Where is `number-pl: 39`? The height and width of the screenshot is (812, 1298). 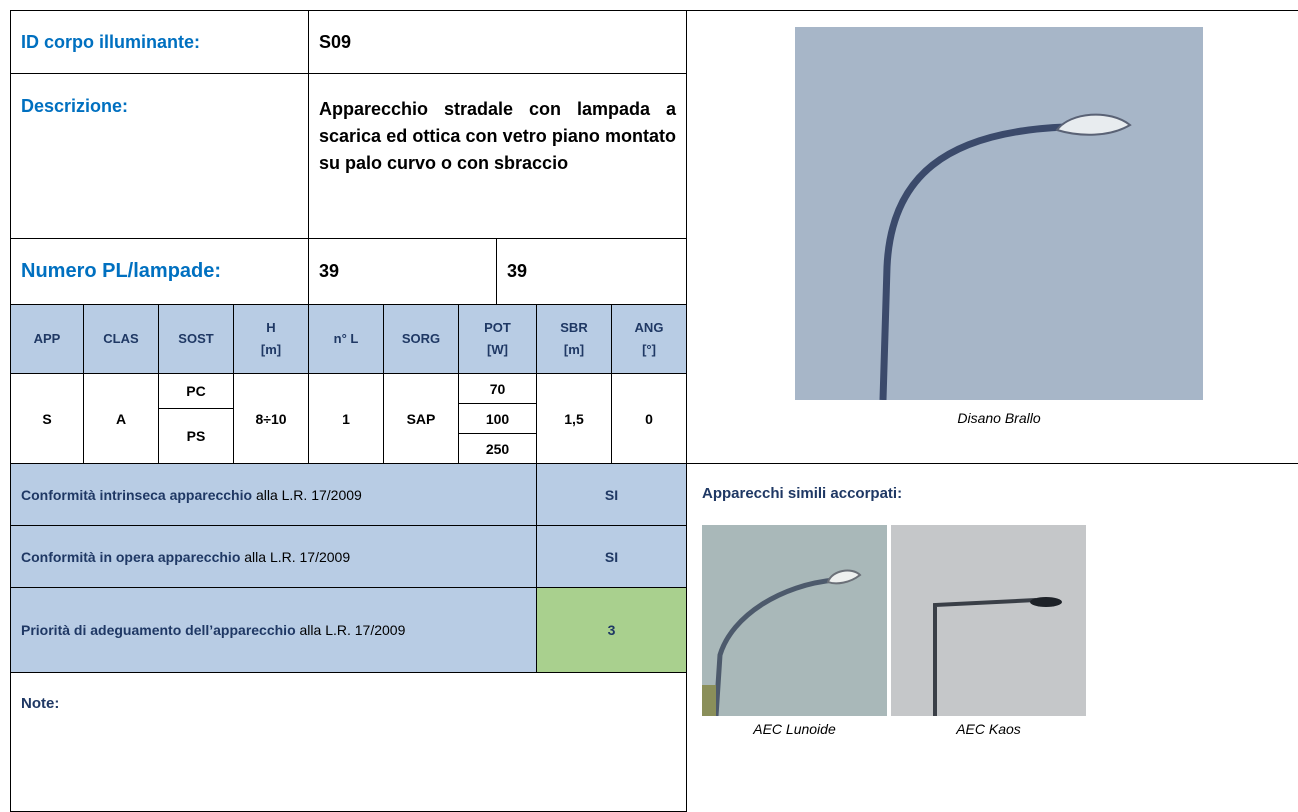
number-pl: 39 is located at coordinates (402, 271).